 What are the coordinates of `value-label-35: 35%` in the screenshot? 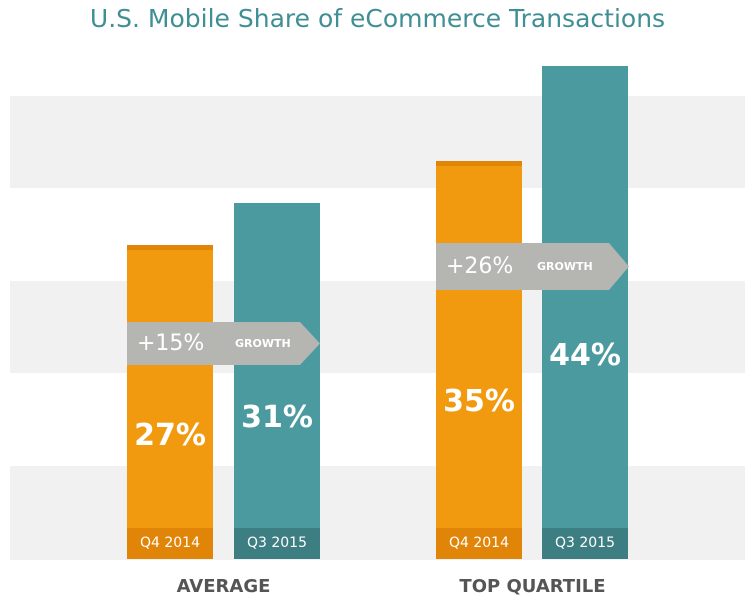 It's located at (479, 401).